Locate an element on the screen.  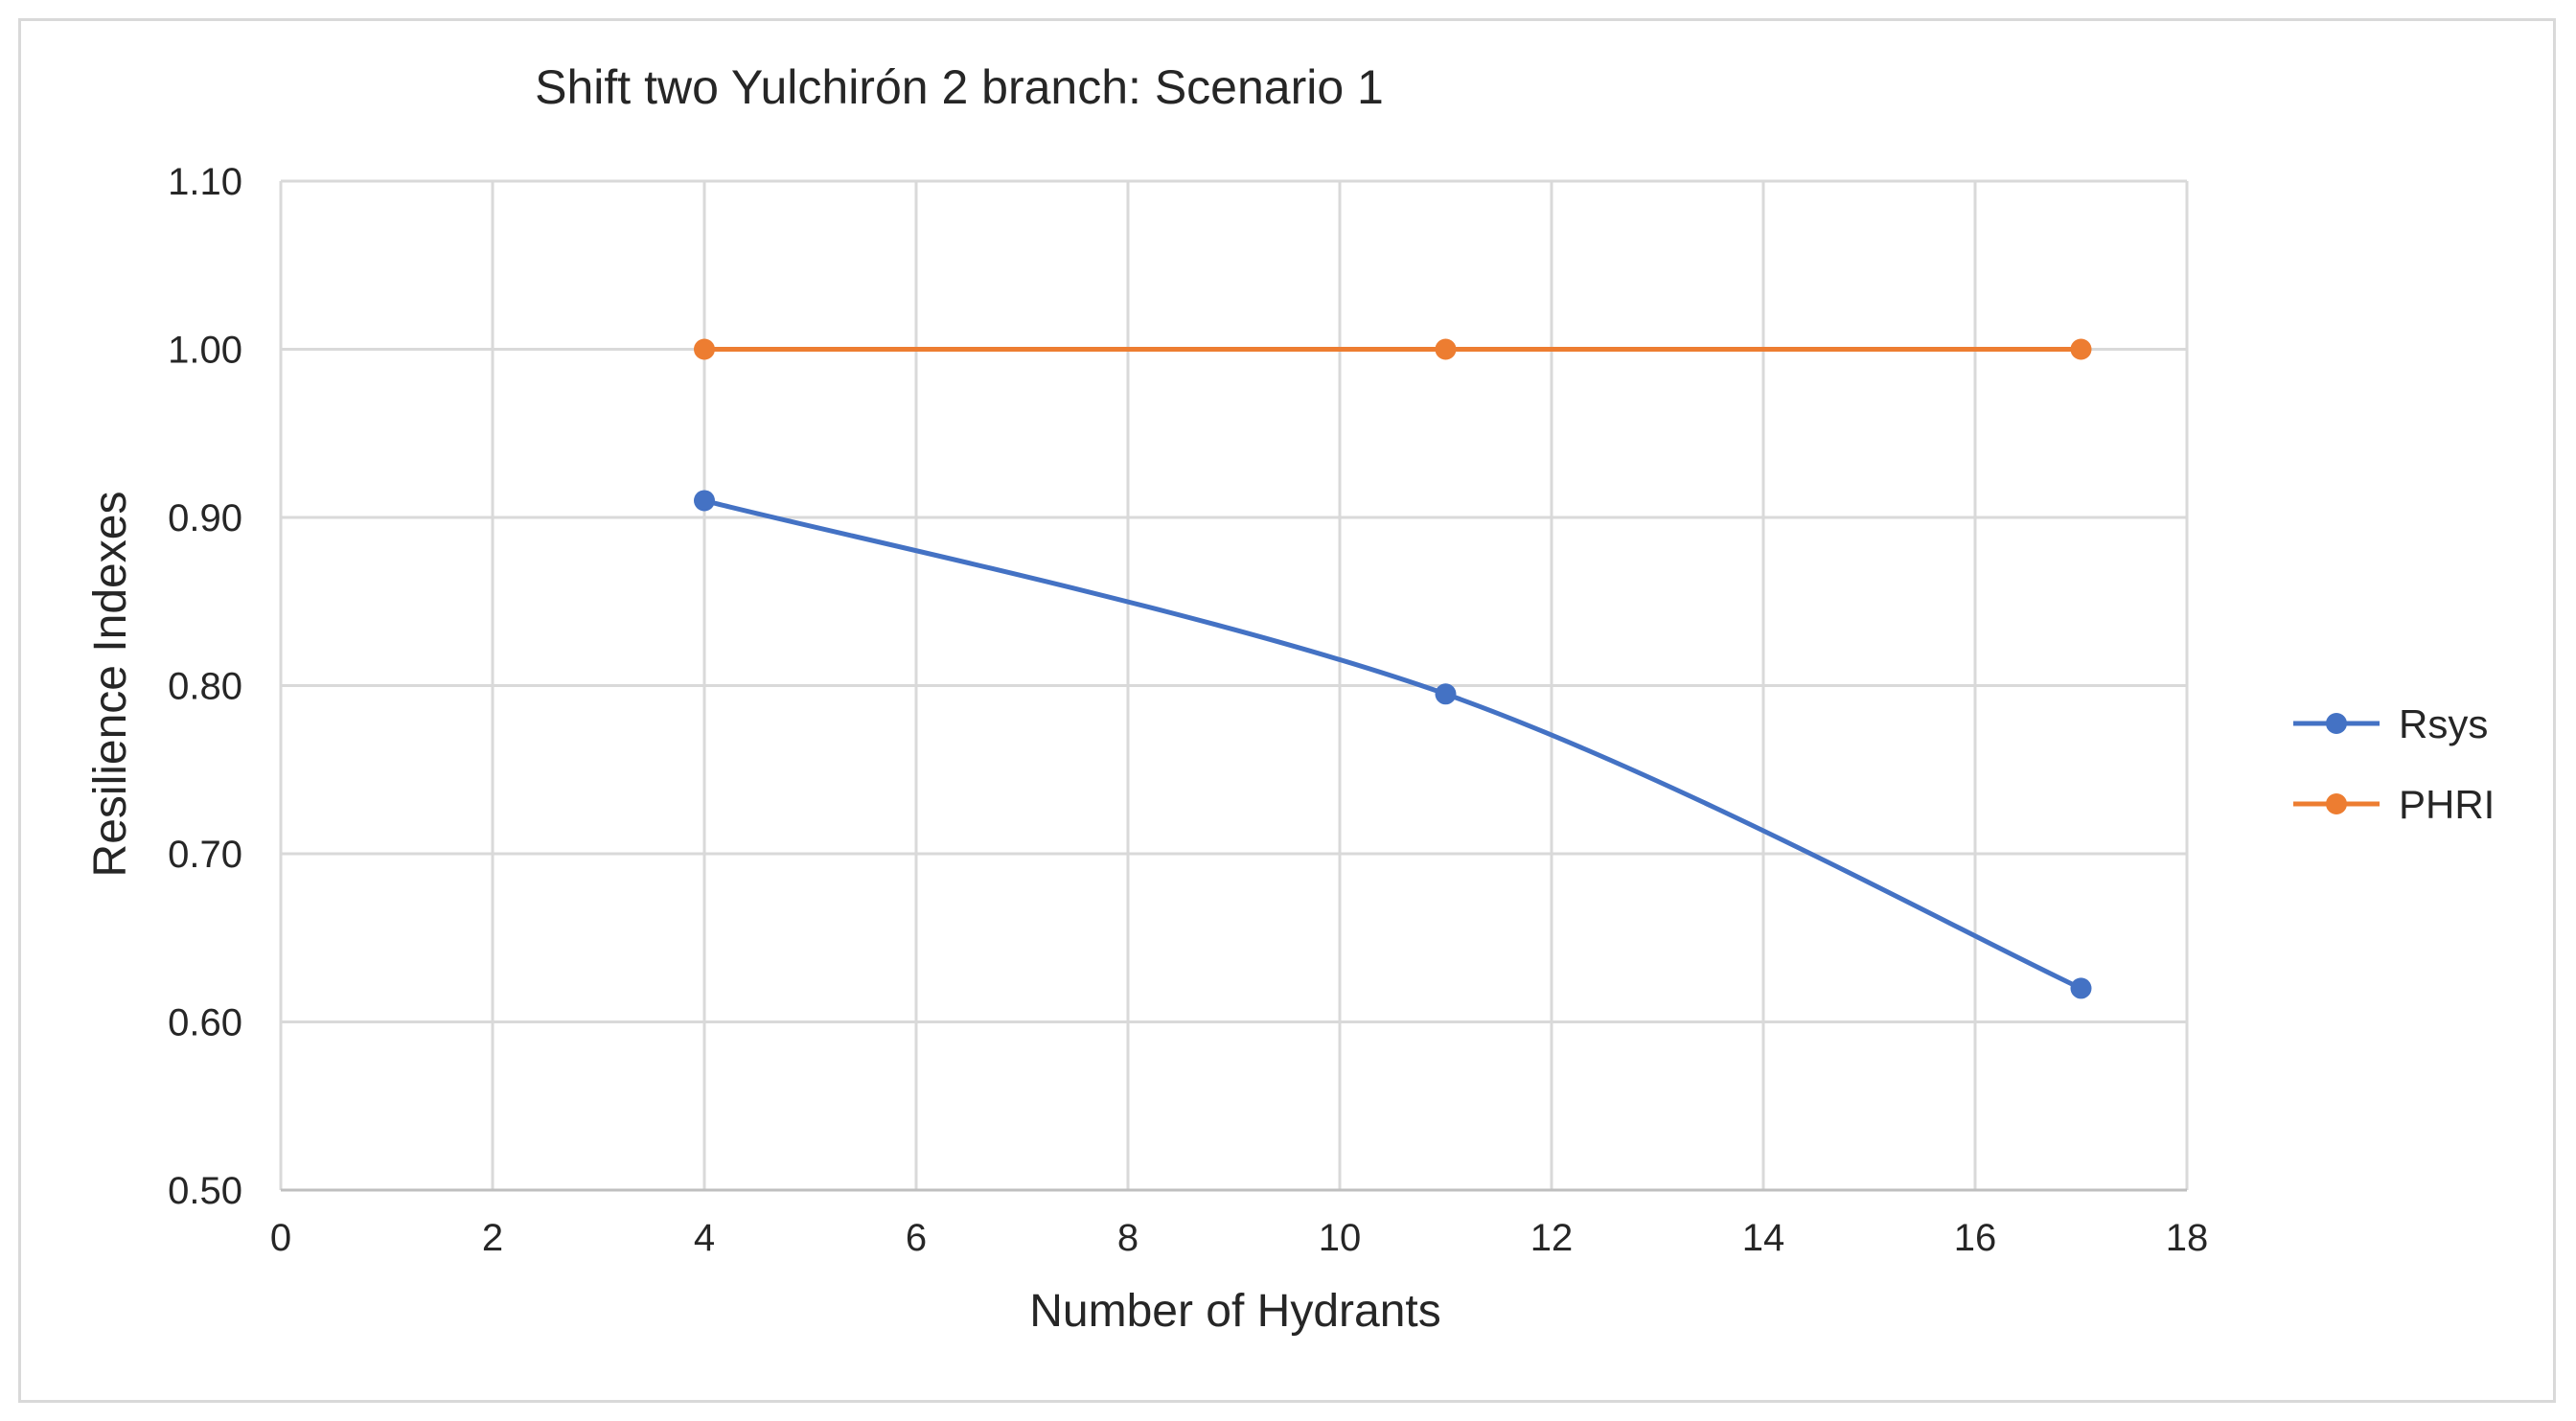
legend-label-rsys: Rsys is located at coordinates (2443, 723).